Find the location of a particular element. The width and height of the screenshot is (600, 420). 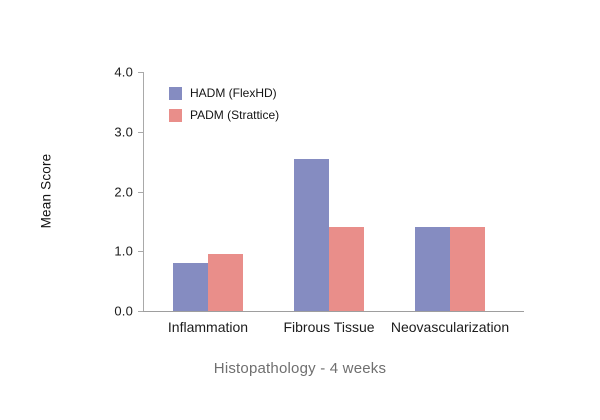

x-category-label: Neovascularization is located at coordinates (450, 327).